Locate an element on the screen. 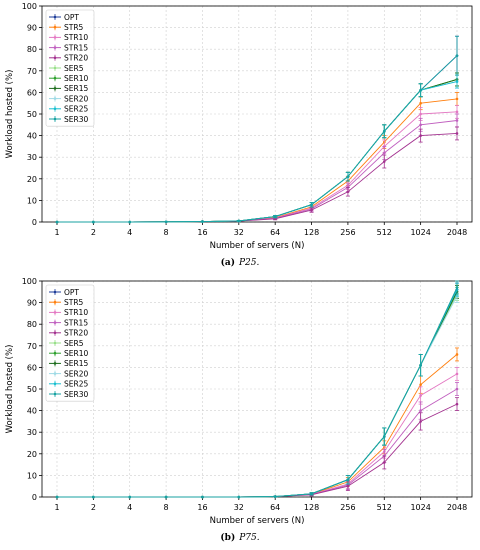  chart-a-legend-label: SER10 is located at coordinates (76, 78).